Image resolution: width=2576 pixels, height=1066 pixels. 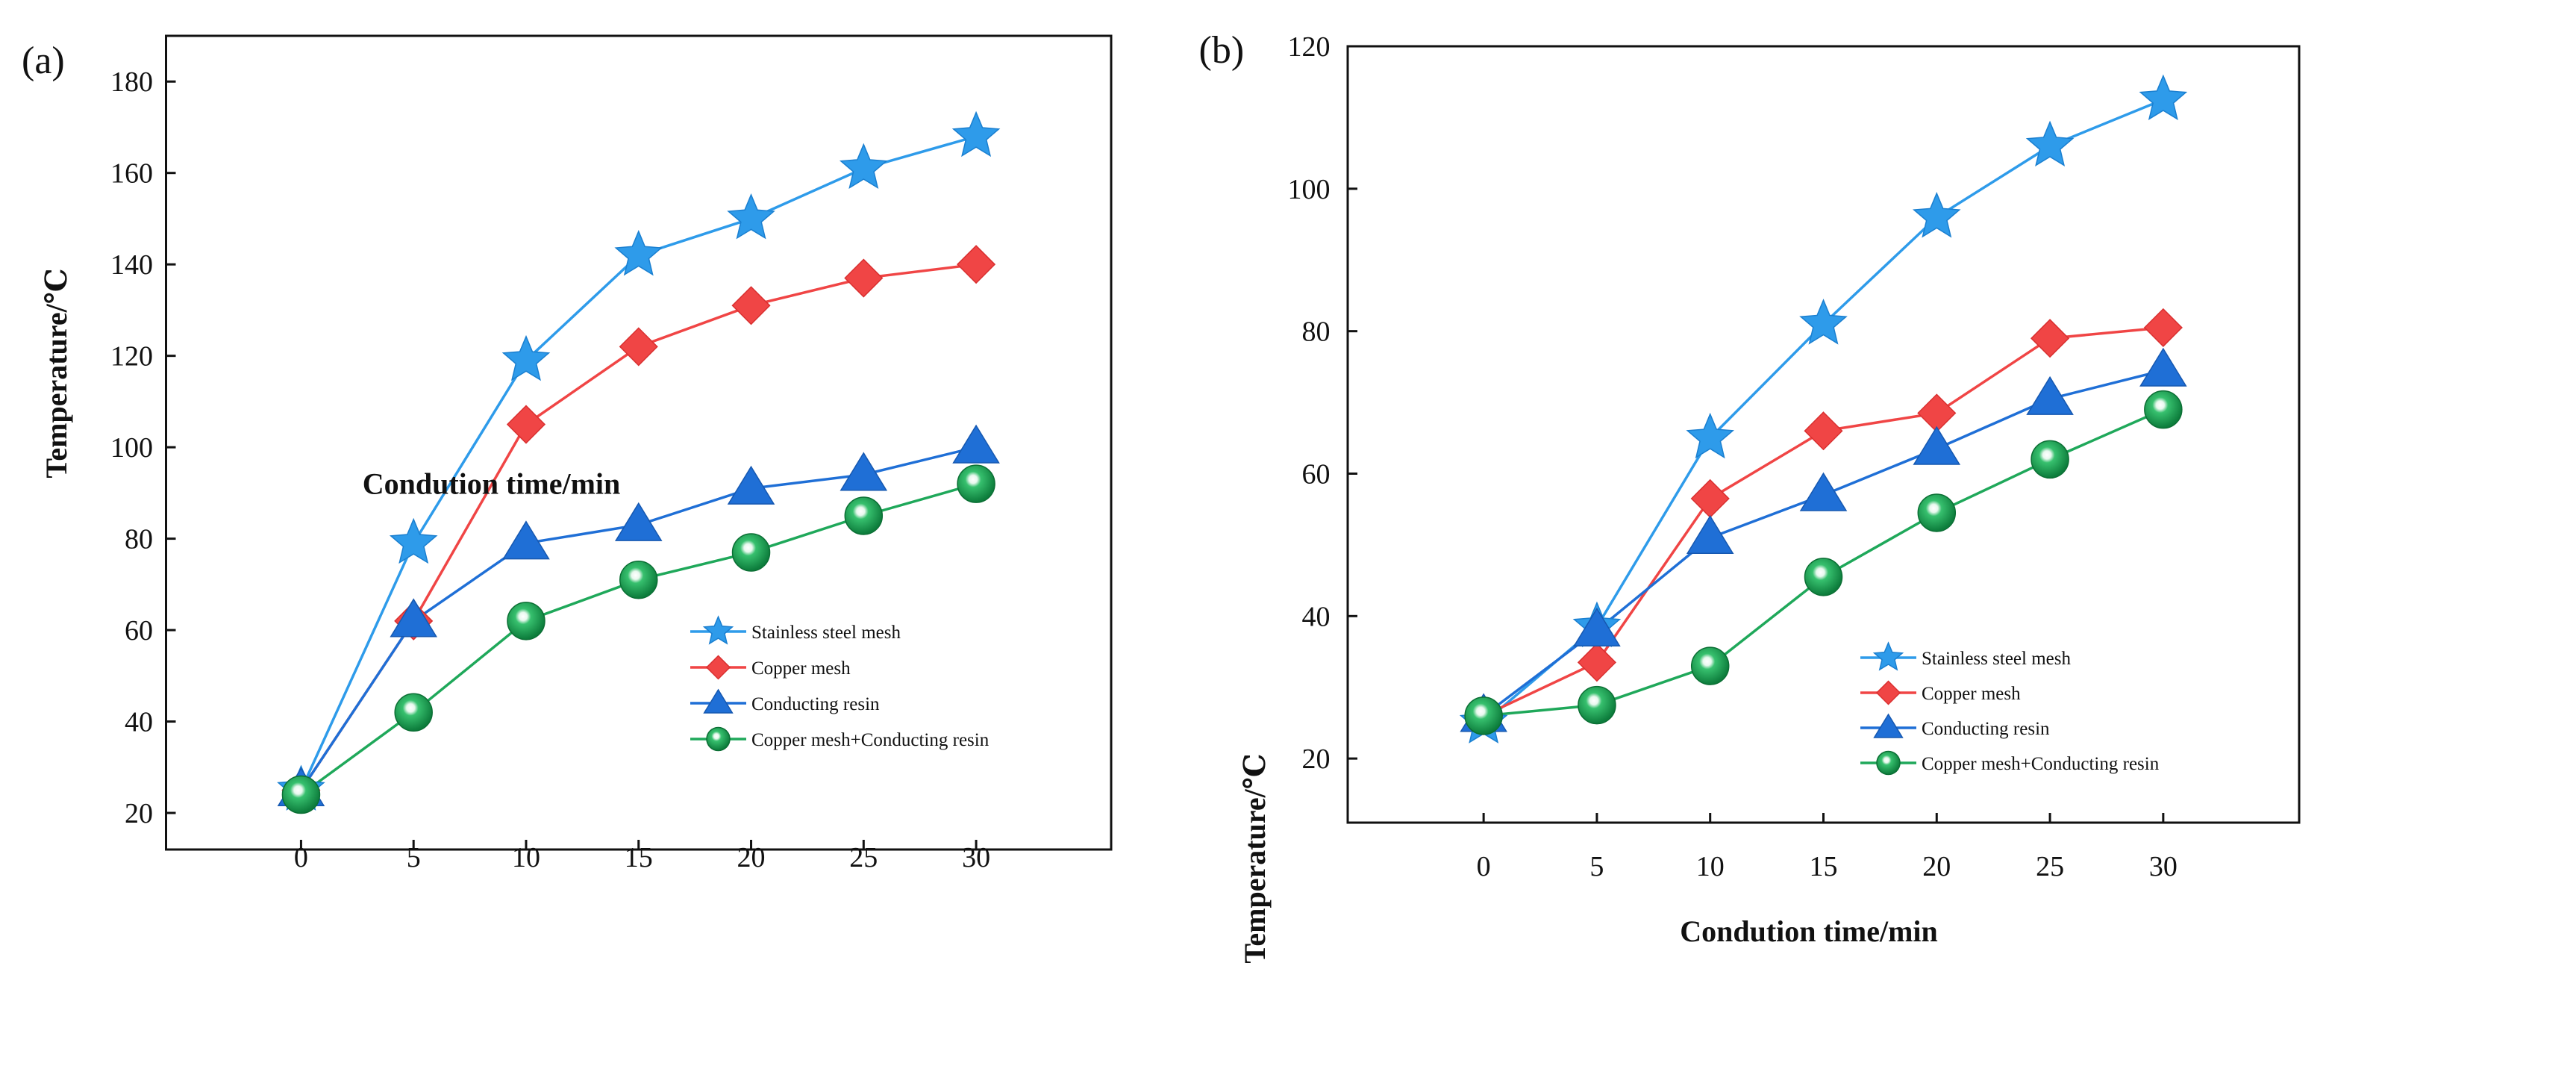 I want to click on x-tick-labels-a: 0 5 10 15 20 25 30, so click(x=642, y=857).